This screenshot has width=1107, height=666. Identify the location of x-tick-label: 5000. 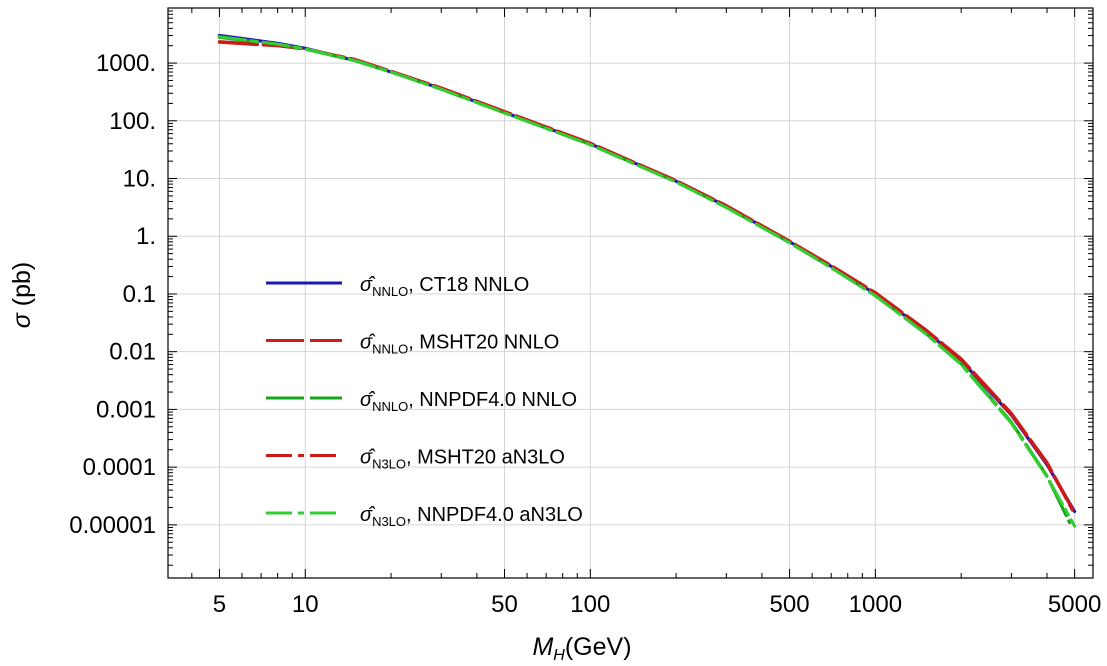
(1074, 604).